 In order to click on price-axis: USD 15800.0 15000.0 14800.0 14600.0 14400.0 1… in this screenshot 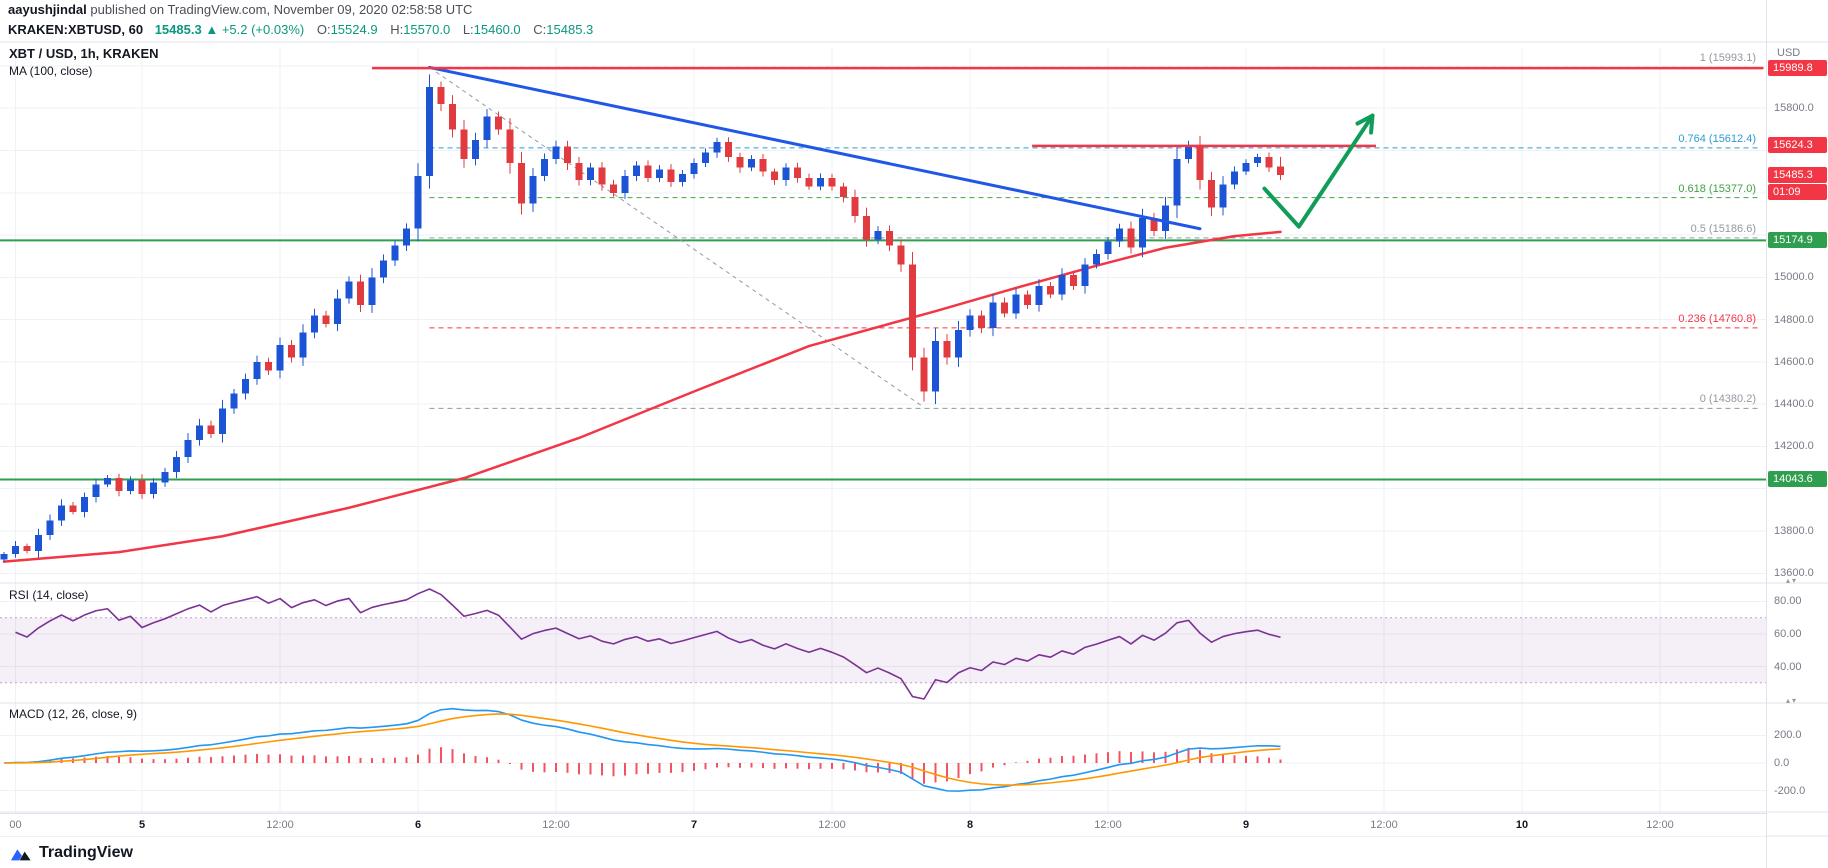, I will do `click(1797, 434)`.